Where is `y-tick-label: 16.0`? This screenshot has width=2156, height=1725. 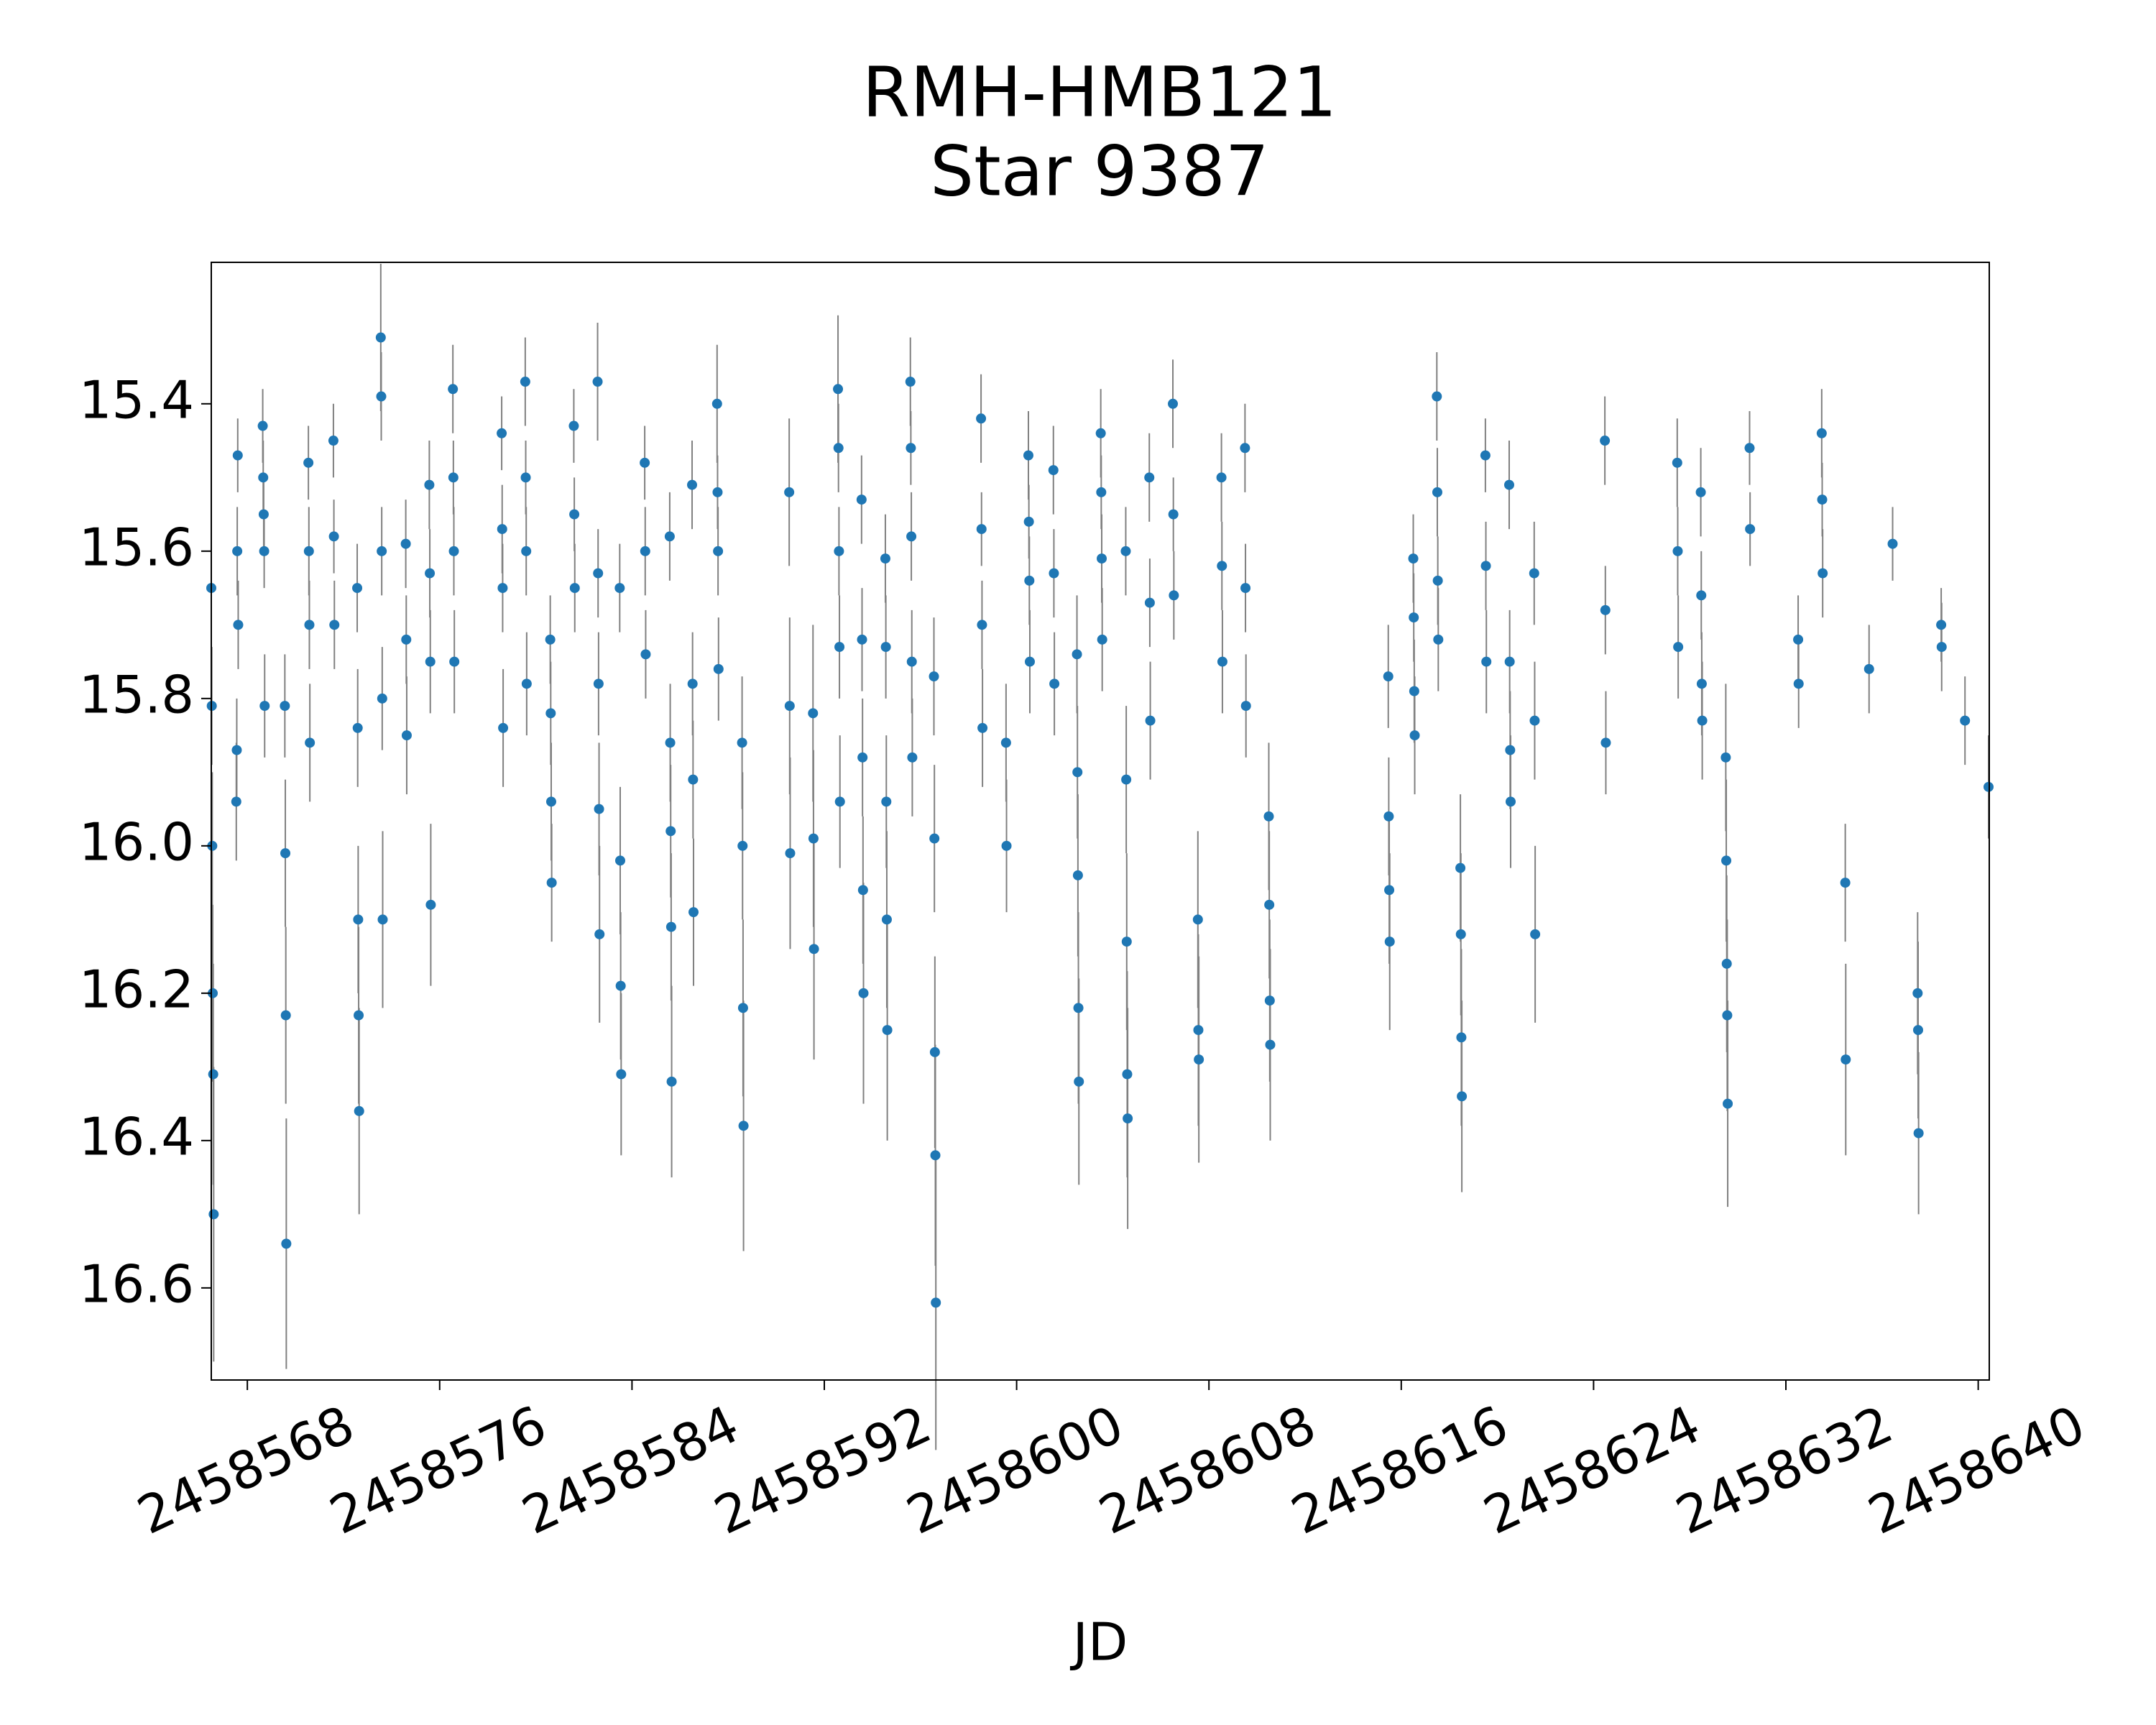 y-tick-label: 16.0 is located at coordinates (136, 841).